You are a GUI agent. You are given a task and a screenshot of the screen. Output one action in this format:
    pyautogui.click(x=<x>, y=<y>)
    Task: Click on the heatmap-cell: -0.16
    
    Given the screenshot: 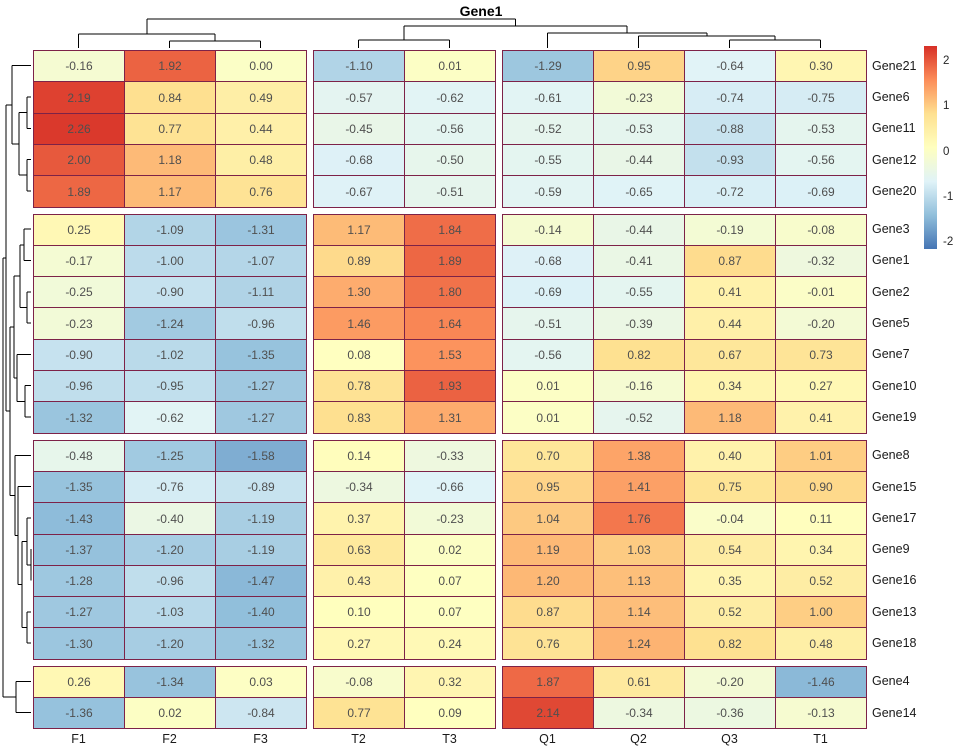 What is the action you would take?
    pyautogui.click(x=79, y=66)
    